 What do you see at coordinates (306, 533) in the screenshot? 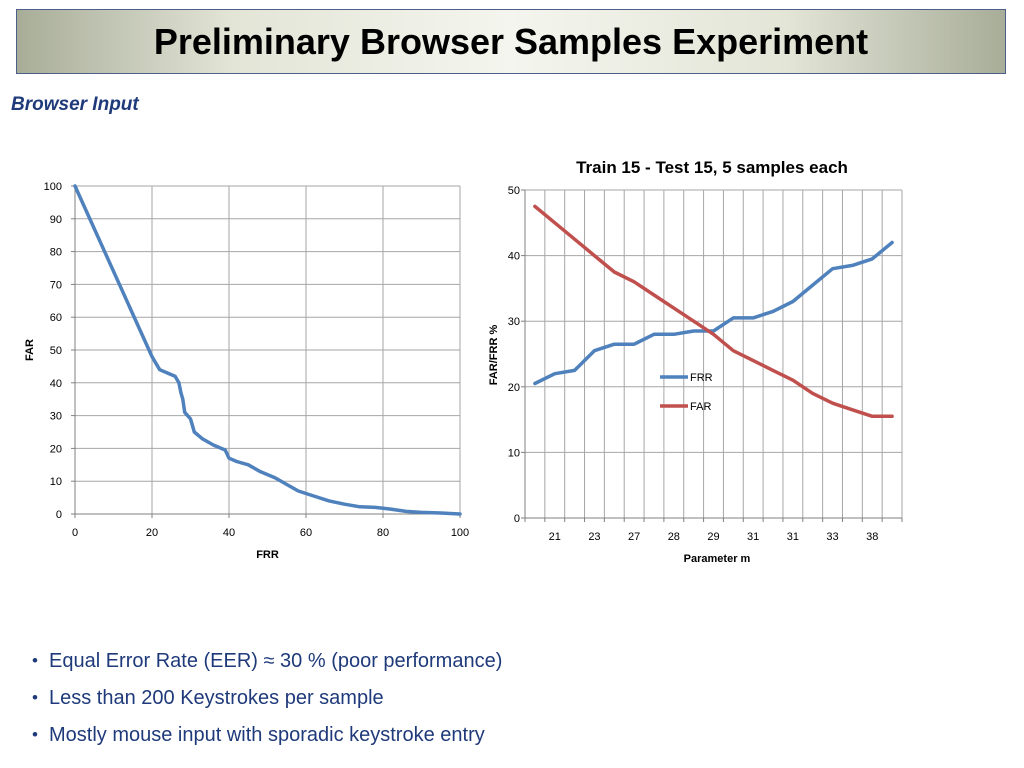
I see `x-tick-label: 60` at bounding box center [306, 533].